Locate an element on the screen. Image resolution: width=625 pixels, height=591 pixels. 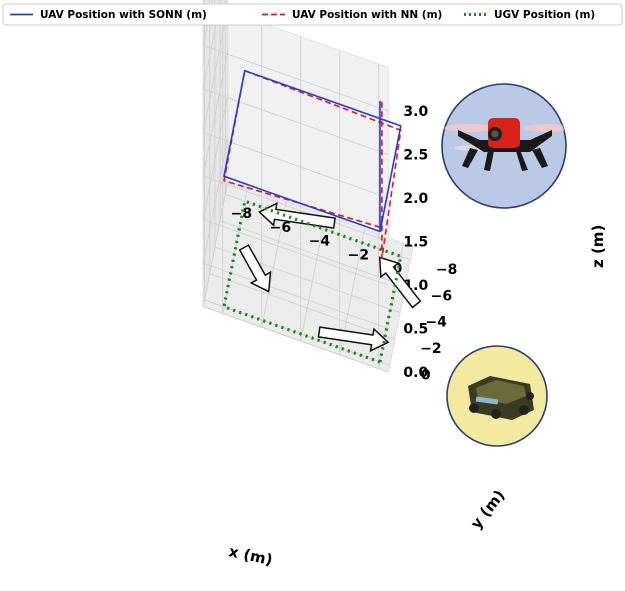
x-tick-label: −4 is located at coordinates (320, 242).